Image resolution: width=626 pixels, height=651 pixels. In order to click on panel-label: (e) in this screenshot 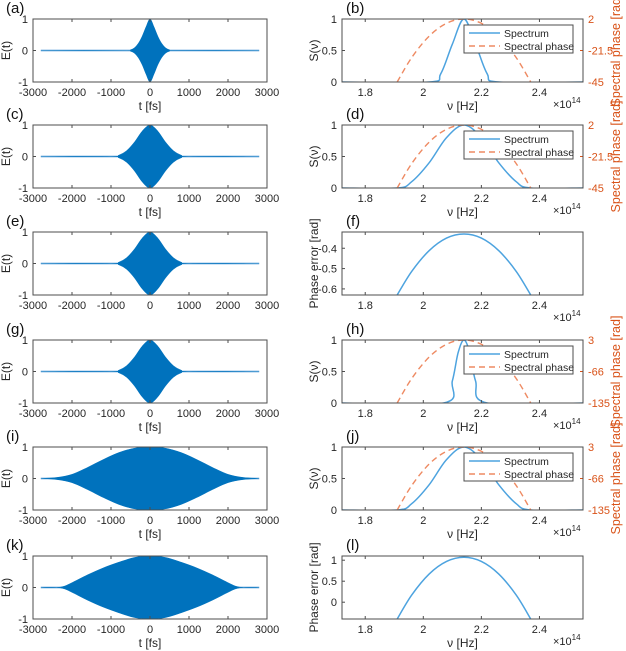, I will do `click(15, 221)`.